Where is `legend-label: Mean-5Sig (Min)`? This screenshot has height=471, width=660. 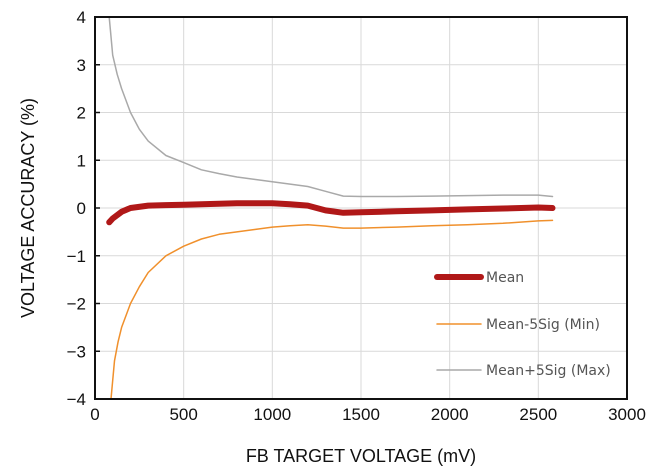 legend-label: Mean-5Sig (Min) is located at coordinates (543, 325).